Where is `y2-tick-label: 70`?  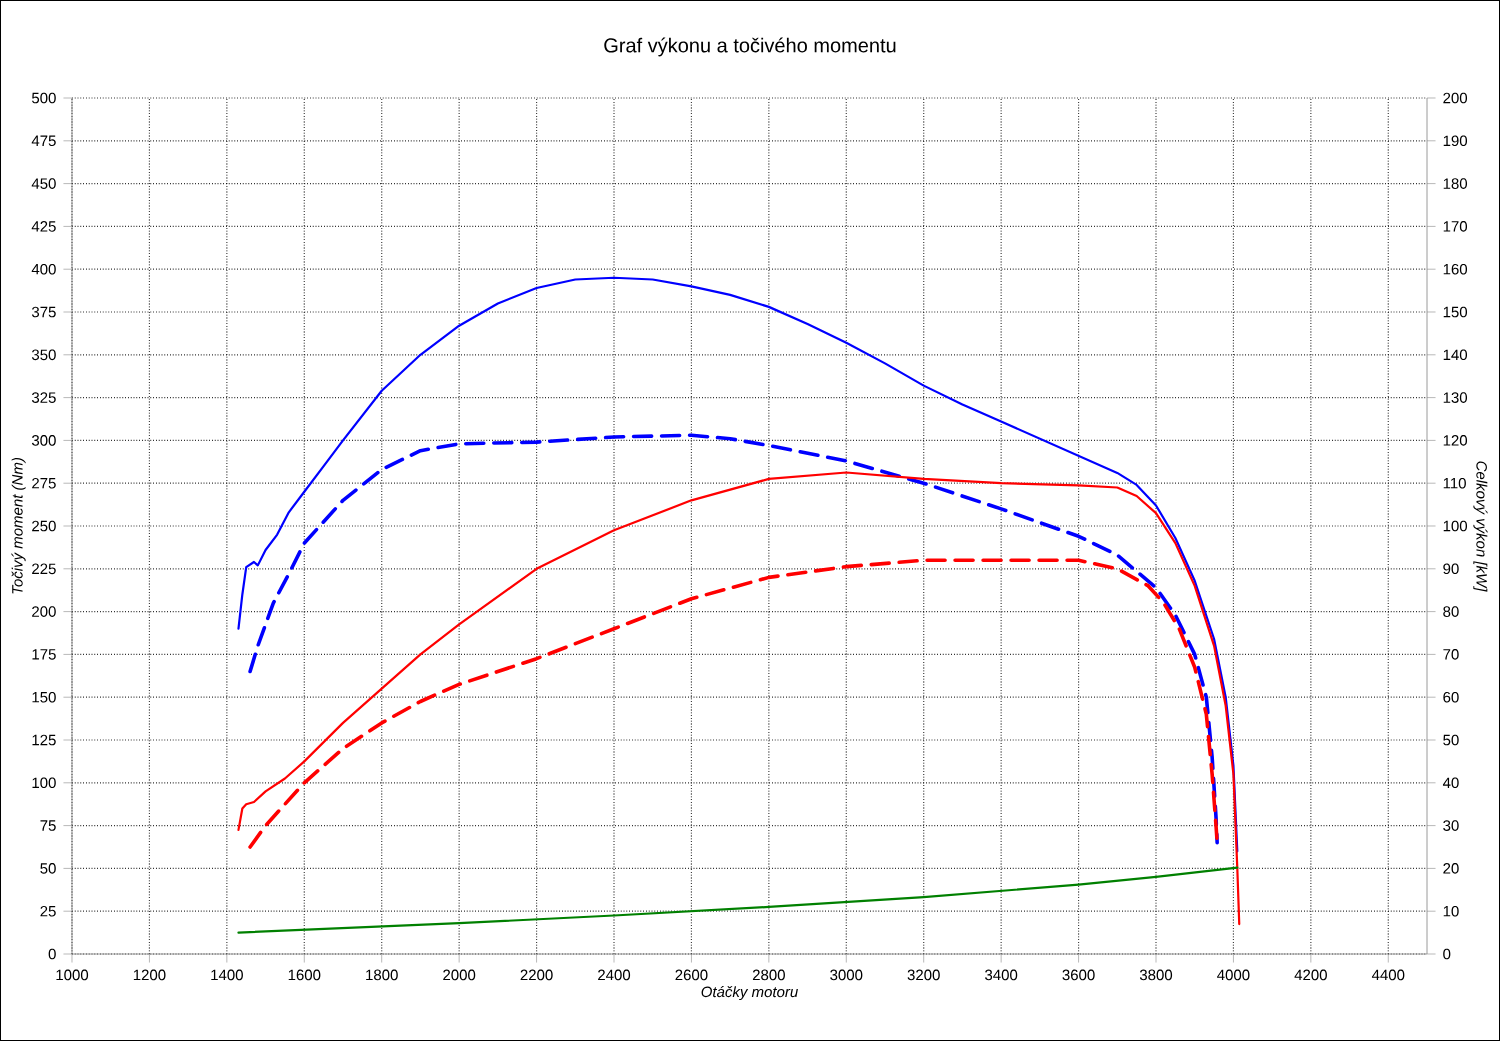 y2-tick-label: 70 is located at coordinates (1451, 654).